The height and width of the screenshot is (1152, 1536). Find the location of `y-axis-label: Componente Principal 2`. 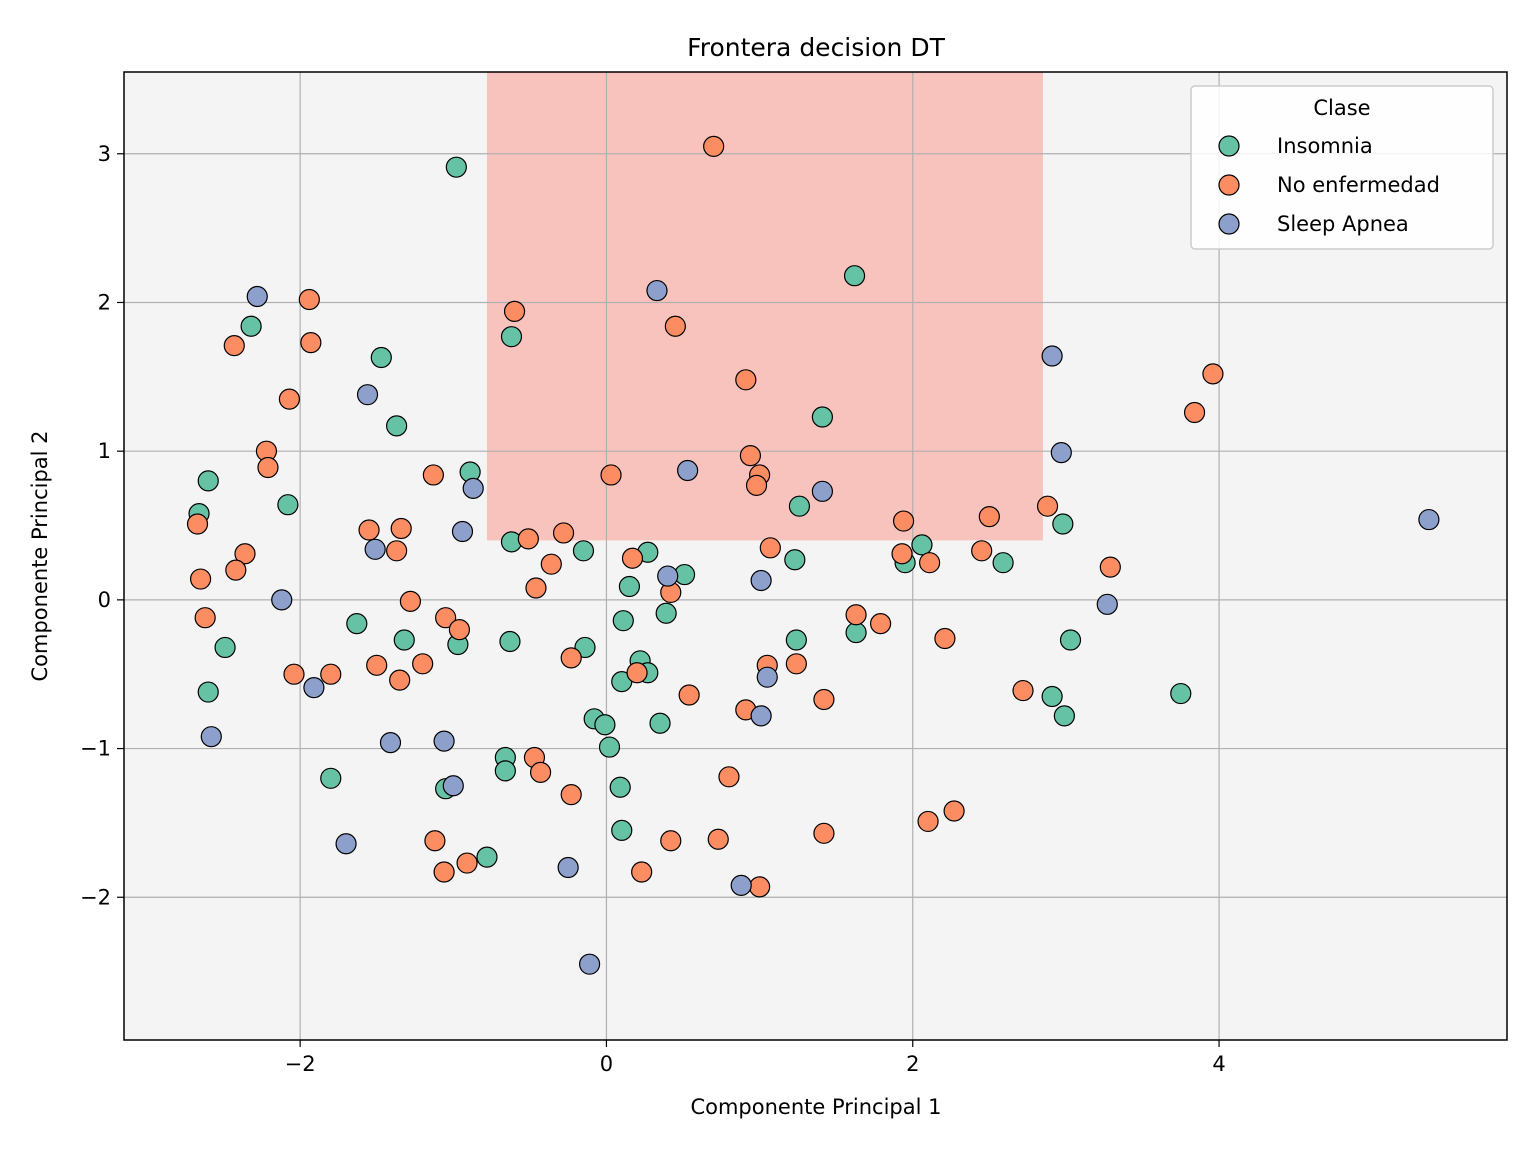

y-axis-label: Componente Principal 2 is located at coordinates (40, 555).